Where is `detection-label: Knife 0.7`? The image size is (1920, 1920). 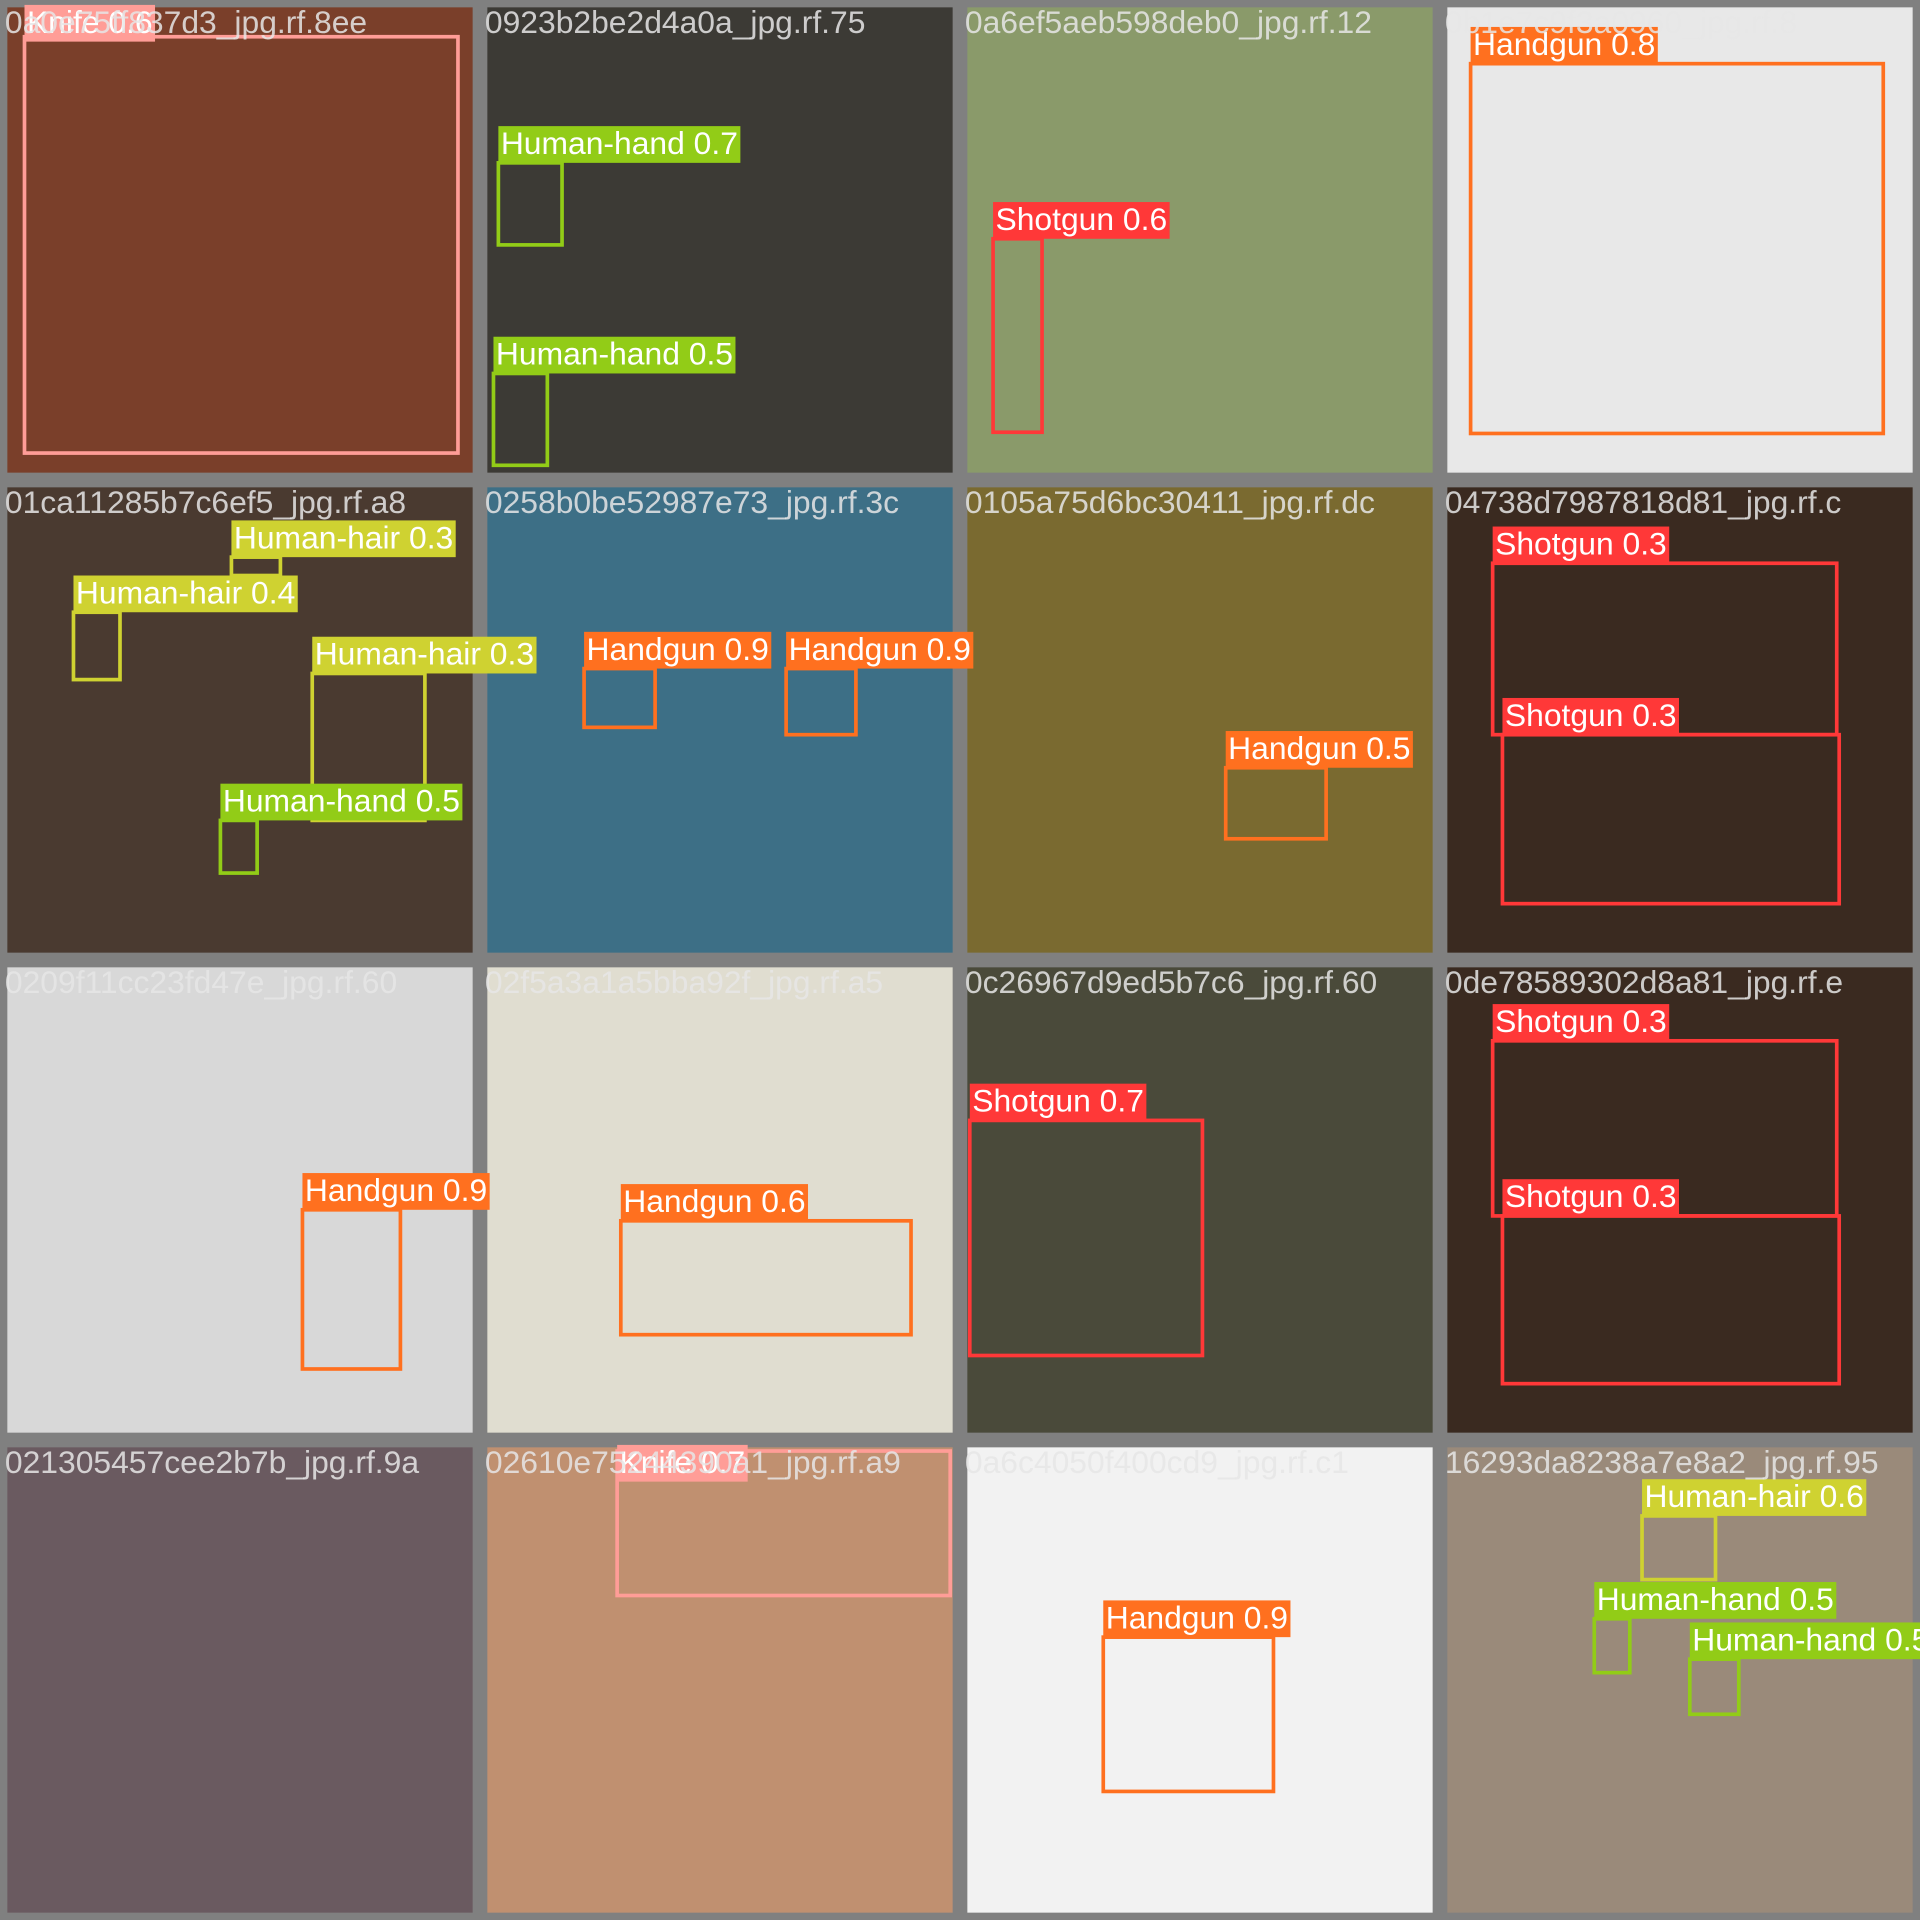 detection-label: Knife 0.7 is located at coordinates (683, 1462).